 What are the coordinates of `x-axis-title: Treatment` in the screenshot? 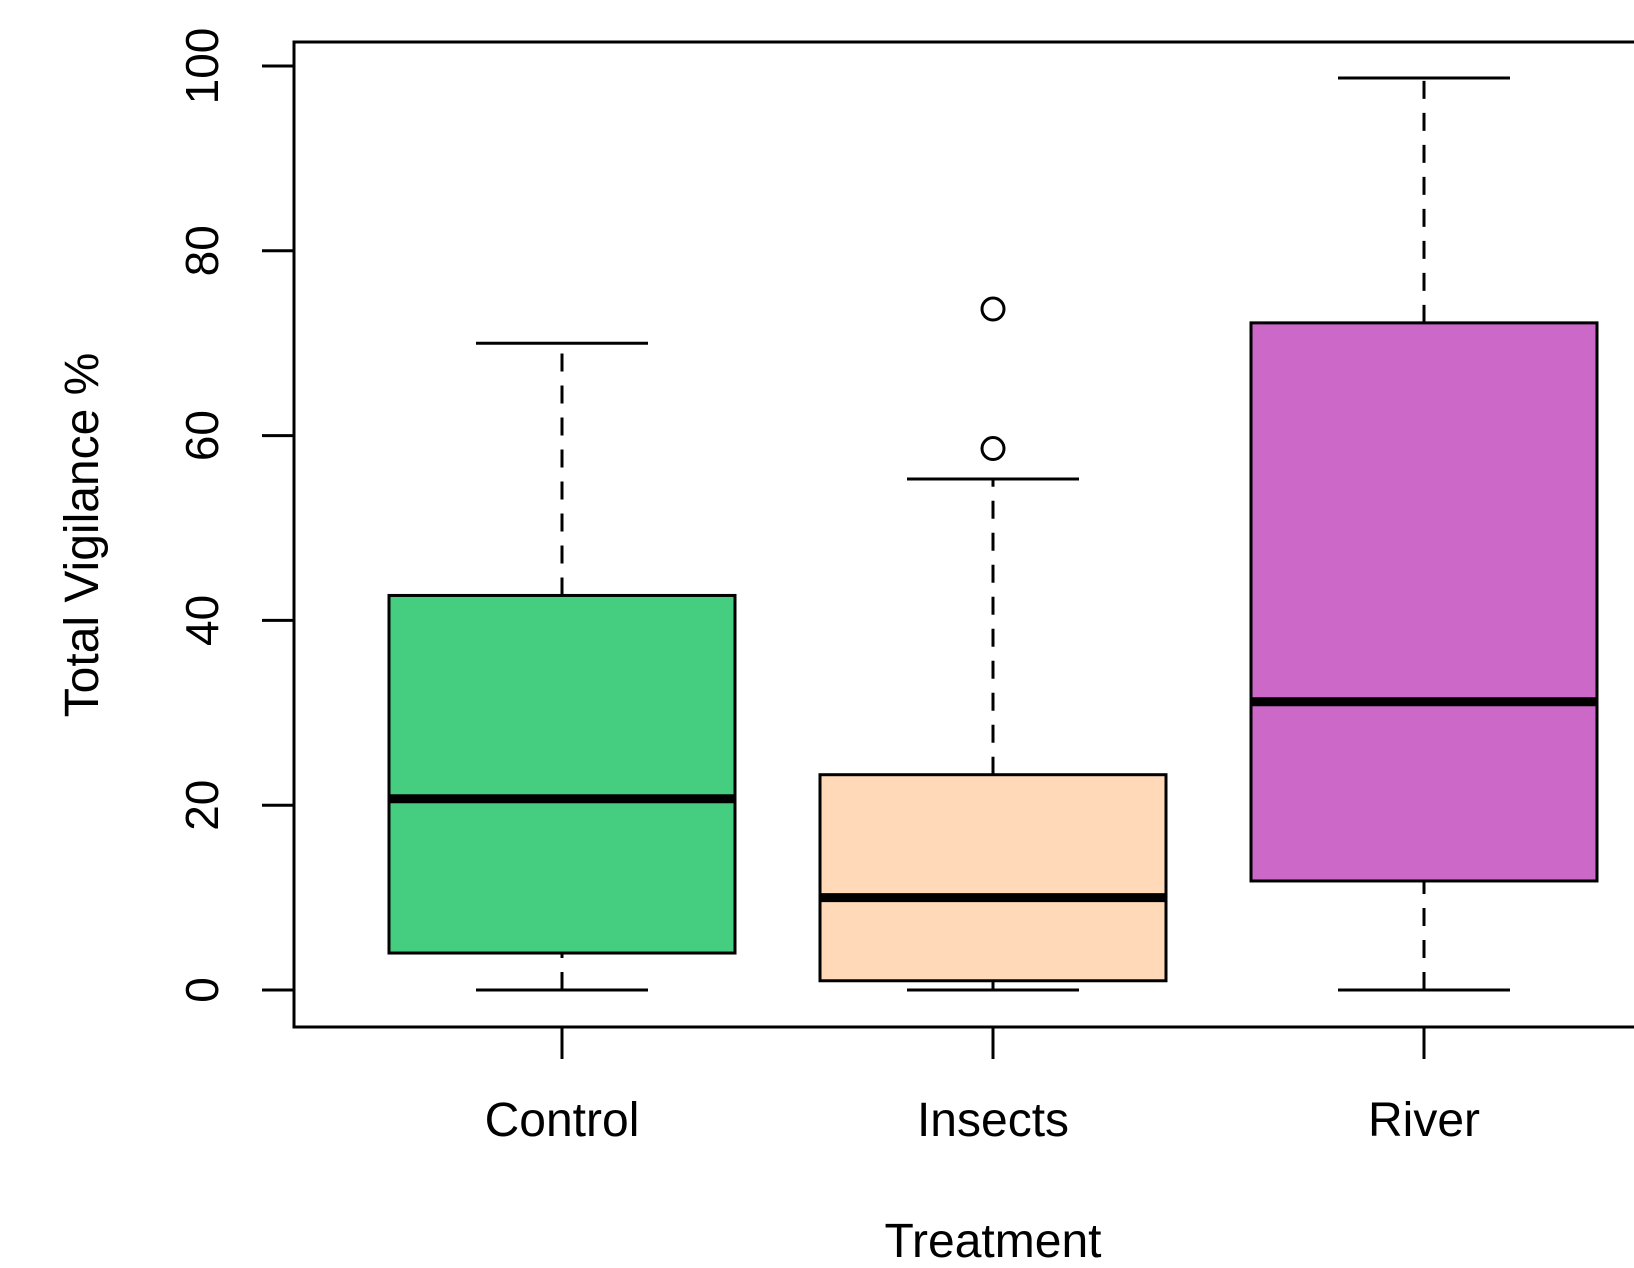 It's located at (993, 1241).